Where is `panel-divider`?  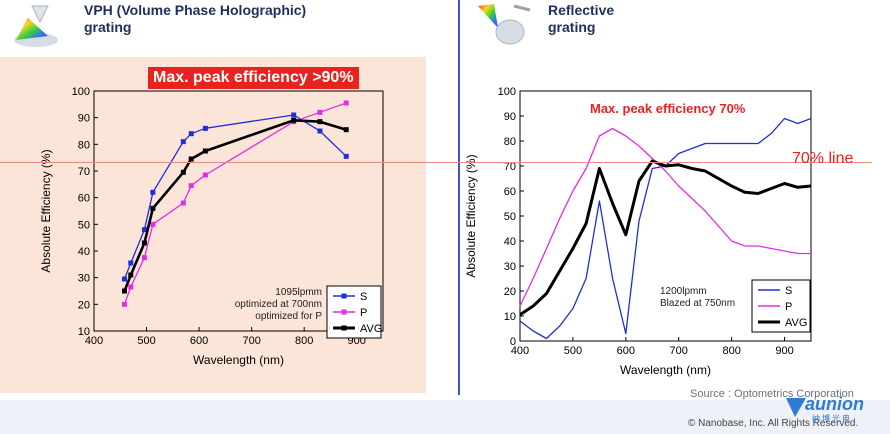
panel-divider is located at coordinates (459, 197).